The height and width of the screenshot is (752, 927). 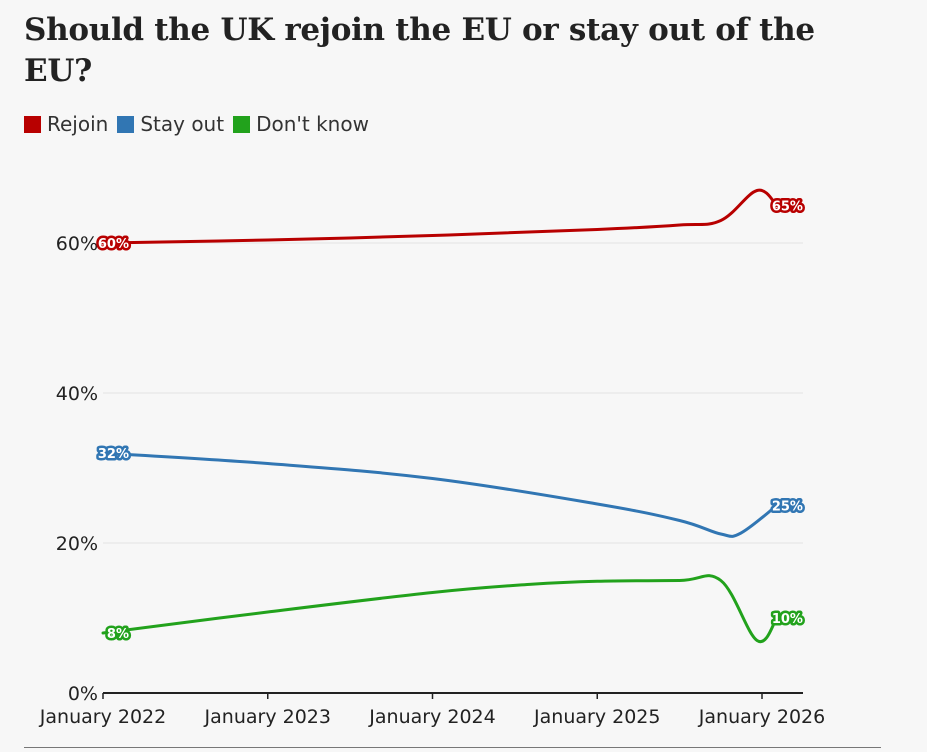 I want to click on legend-item-rejoin: Rejoin, so click(x=66, y=124).